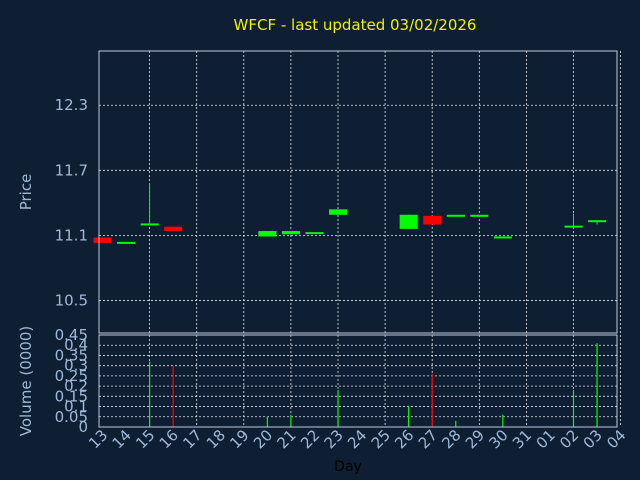 This screenshot has height=480, width=640. What do you see at coordinates (122, 439) in the screenshot?
I see `x-tick-label: 14` at bounding box center [122, 439].